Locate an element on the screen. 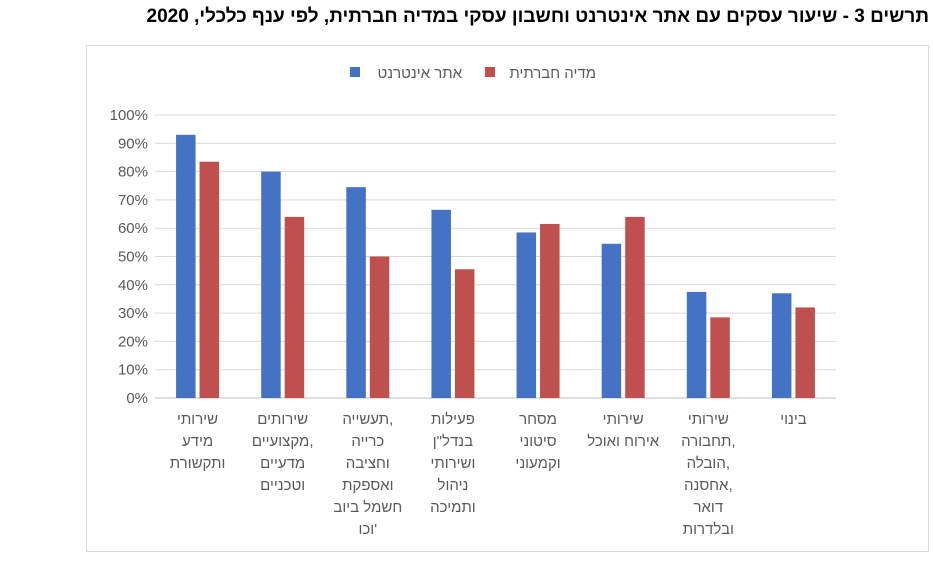  y-tick-label: 60% is located at coordinates (133, 228).